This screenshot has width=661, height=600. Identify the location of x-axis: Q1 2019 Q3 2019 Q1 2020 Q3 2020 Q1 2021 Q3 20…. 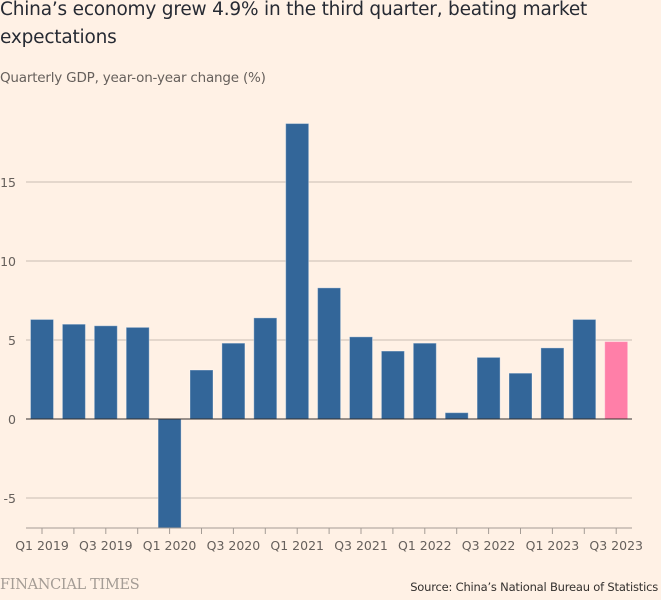
(329, 540).